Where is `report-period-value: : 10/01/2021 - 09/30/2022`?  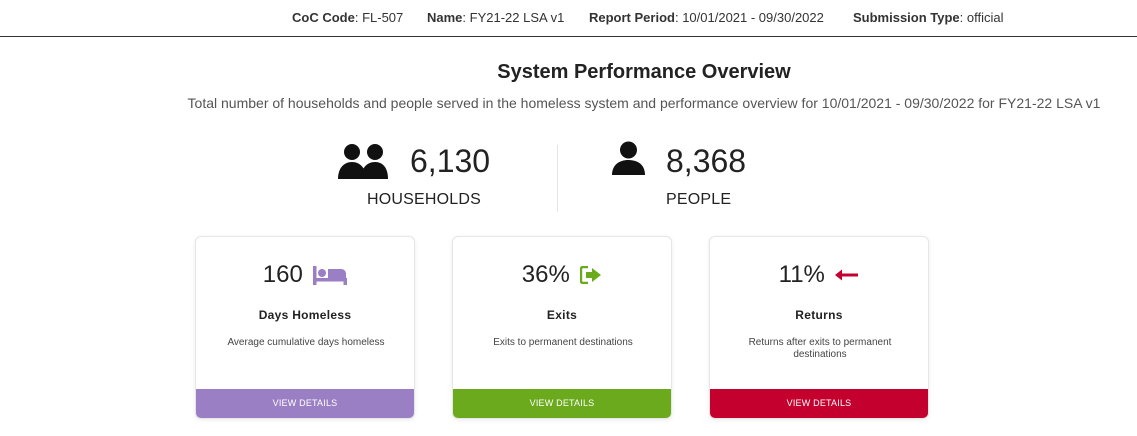
report-period-value: : 10/01/2021 - 09/30/2022 is located at coordinates (749, 17).